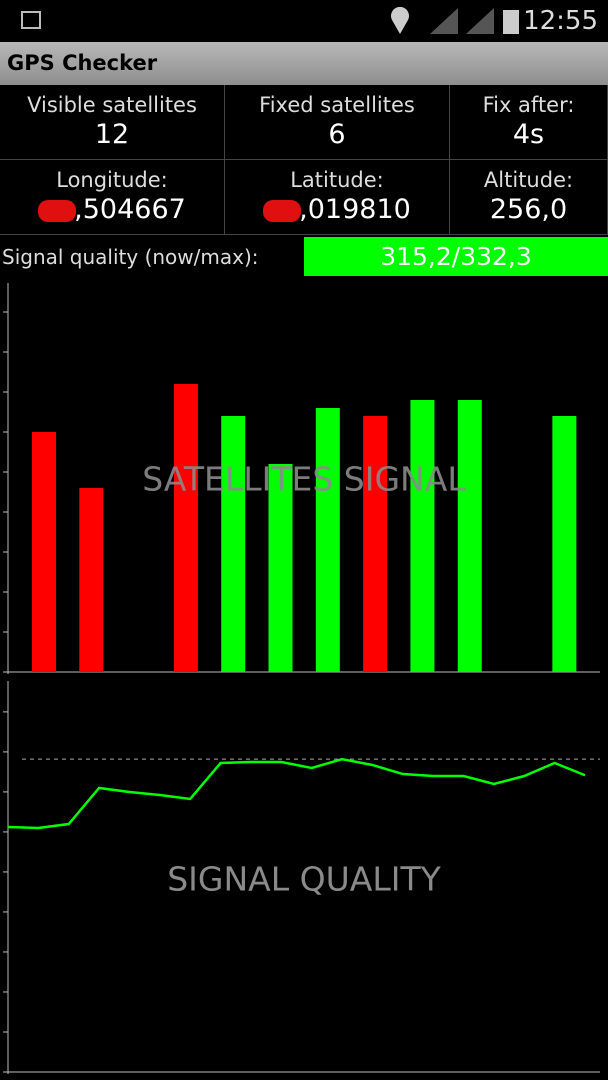 Image resolution: width=608 pixels, height=1080 pixels. Describe the element at coordinates (337, 134) in the screenshot. I see `info-value: 6` at that location.